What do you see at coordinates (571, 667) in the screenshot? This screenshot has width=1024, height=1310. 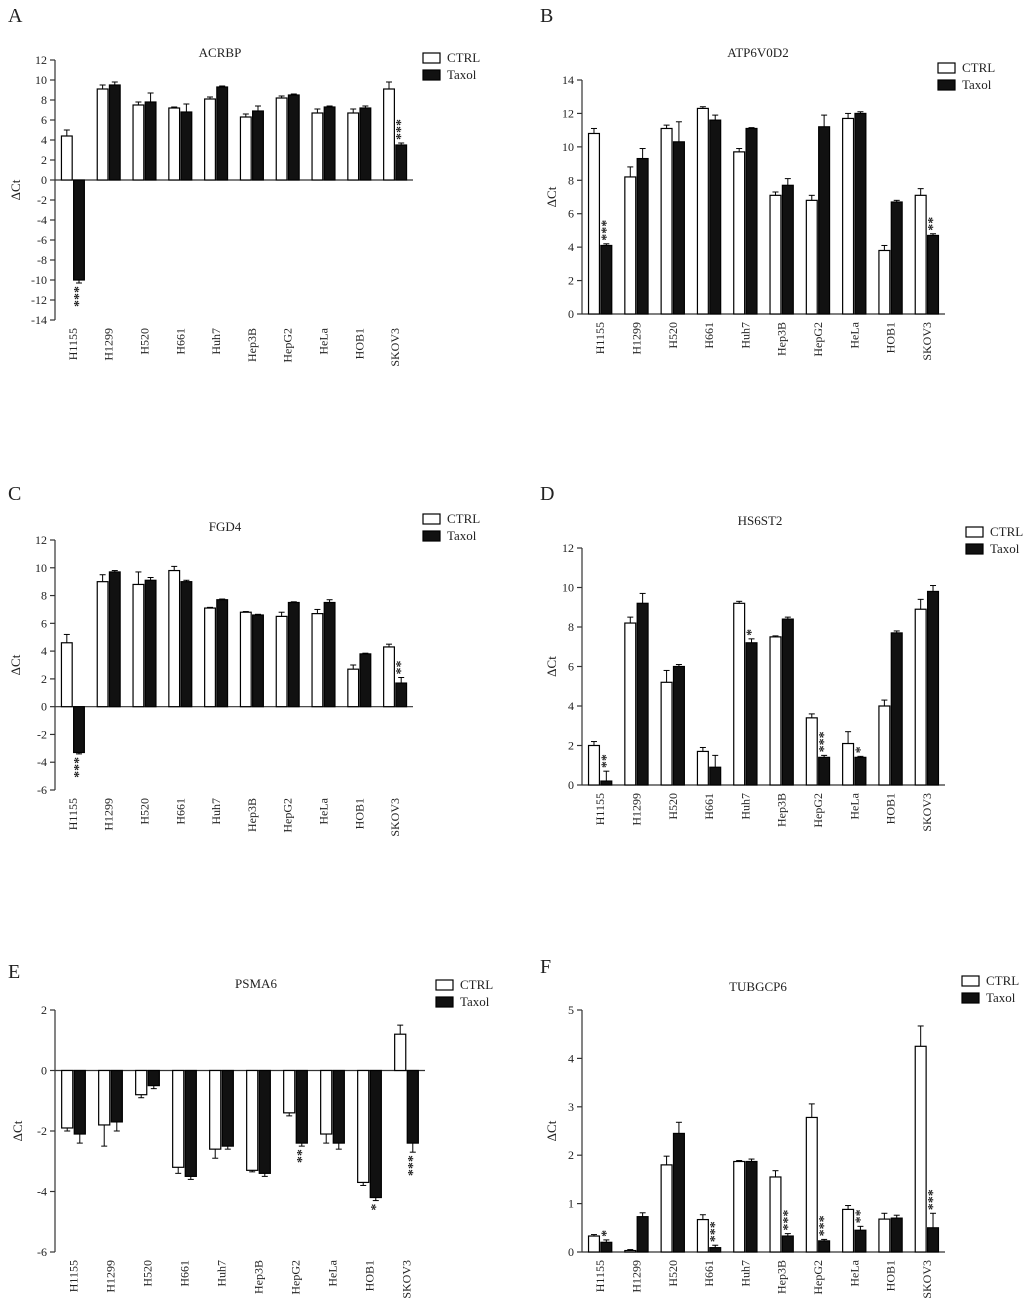 I see `y-tick-label: 6` at bounding box center [571, 667].